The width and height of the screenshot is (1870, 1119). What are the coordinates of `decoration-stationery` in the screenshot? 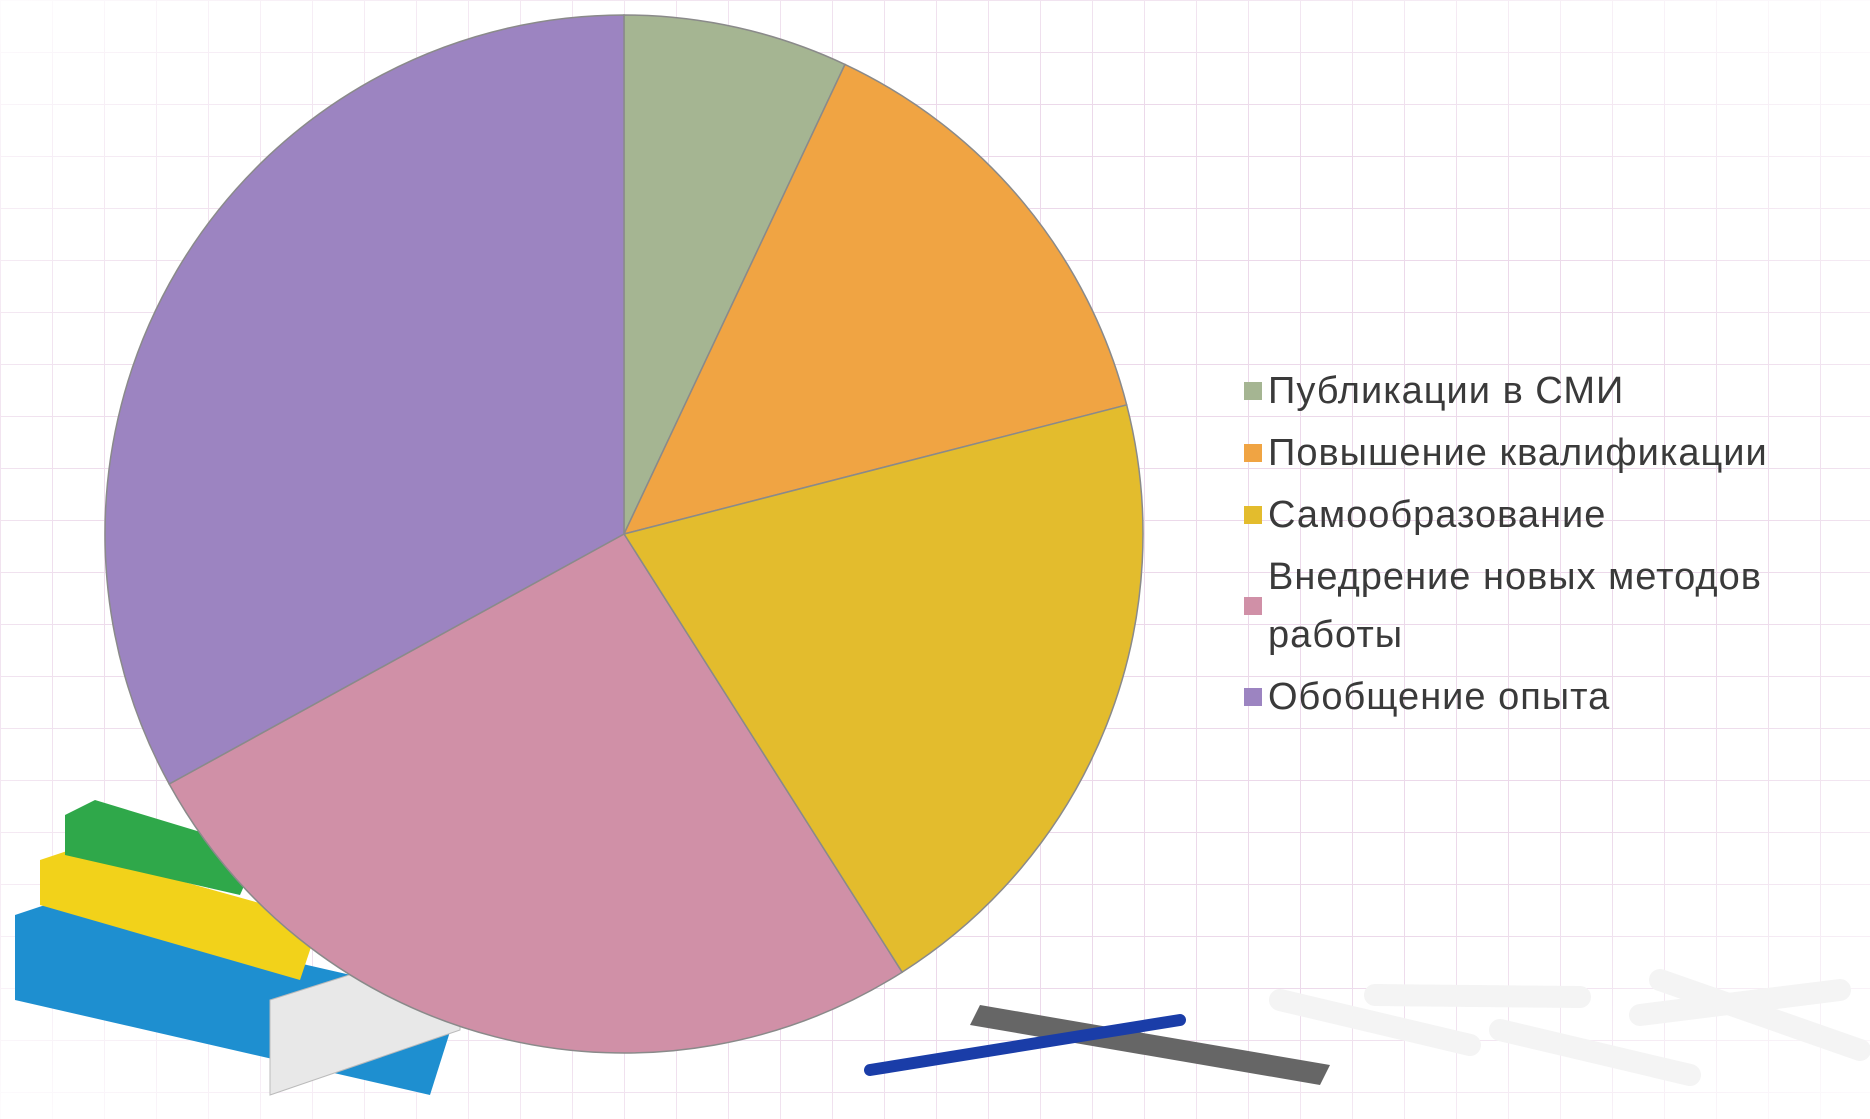 It's located at (1367, 1027).